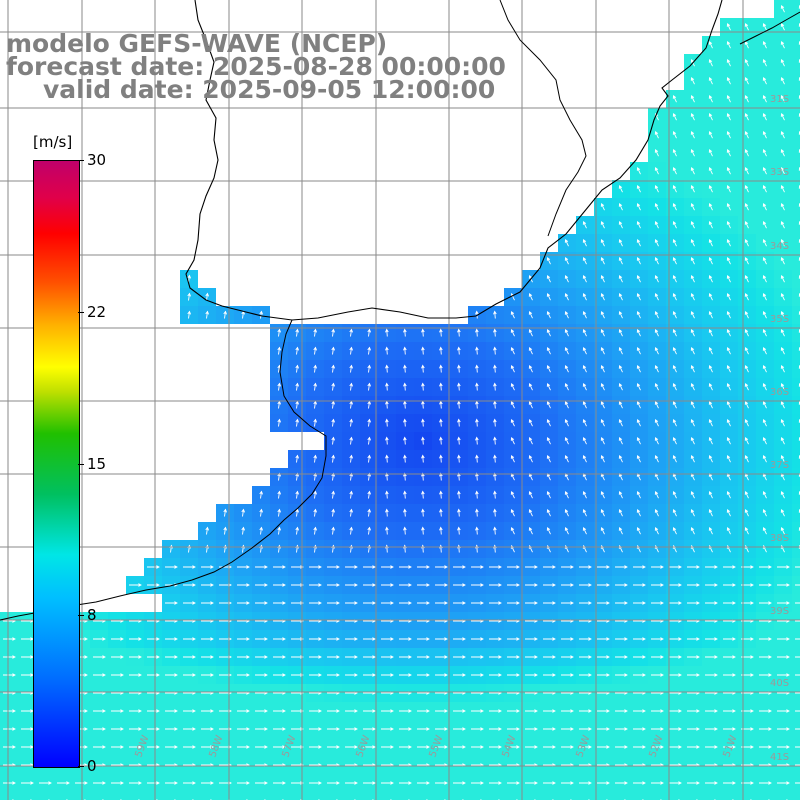  What do you see at coordinates (92, 615) in the screenshot?
I see `colorbar-tick-label: 8` at bounding box center [92, 615].